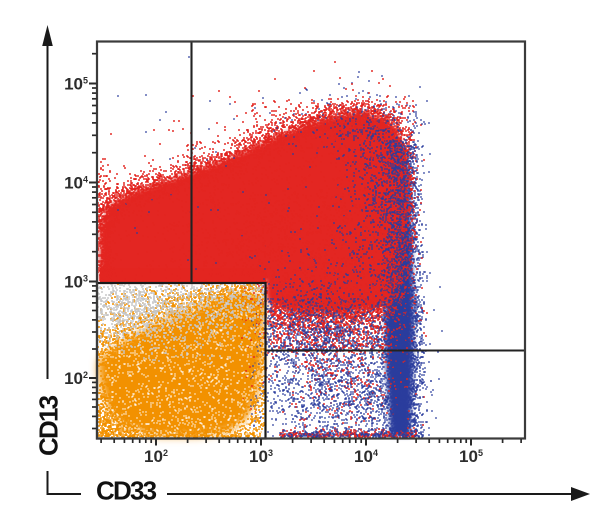 The image size is (600, 522). I want to click on svg-text: CD33, so click(126, 491).